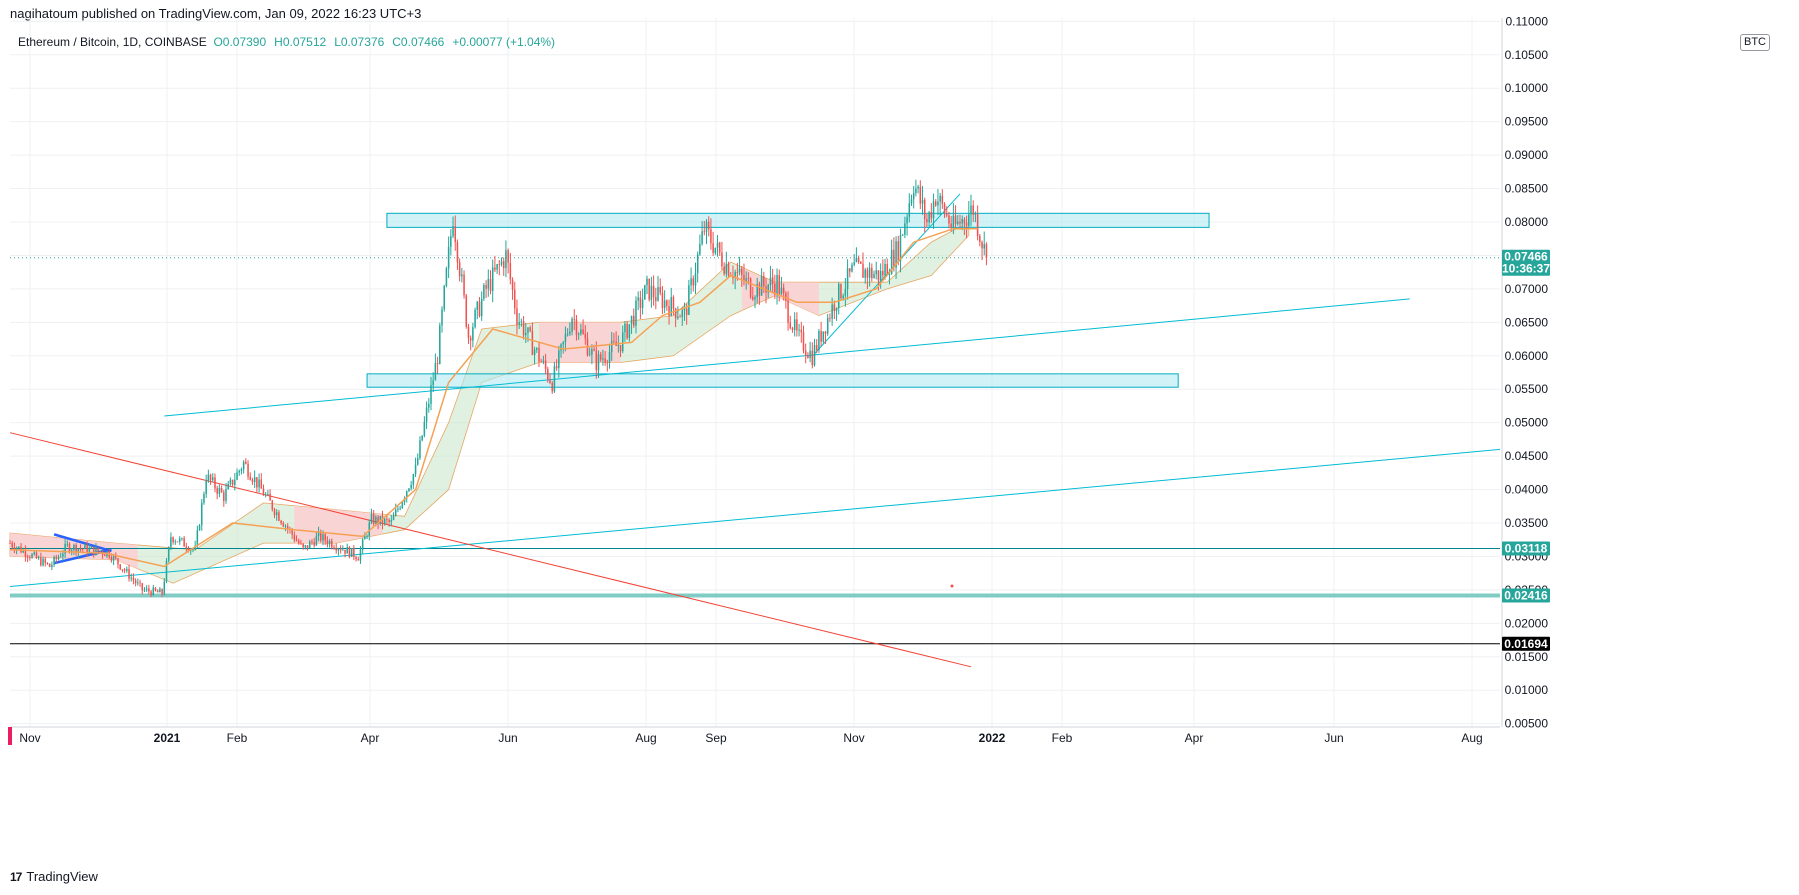 The width and height of the screenshot is (1799, 895). Describe the element at coordinates (1526, 257) in the screenshot. I see `price-tag-label: 0.07466` at that location.